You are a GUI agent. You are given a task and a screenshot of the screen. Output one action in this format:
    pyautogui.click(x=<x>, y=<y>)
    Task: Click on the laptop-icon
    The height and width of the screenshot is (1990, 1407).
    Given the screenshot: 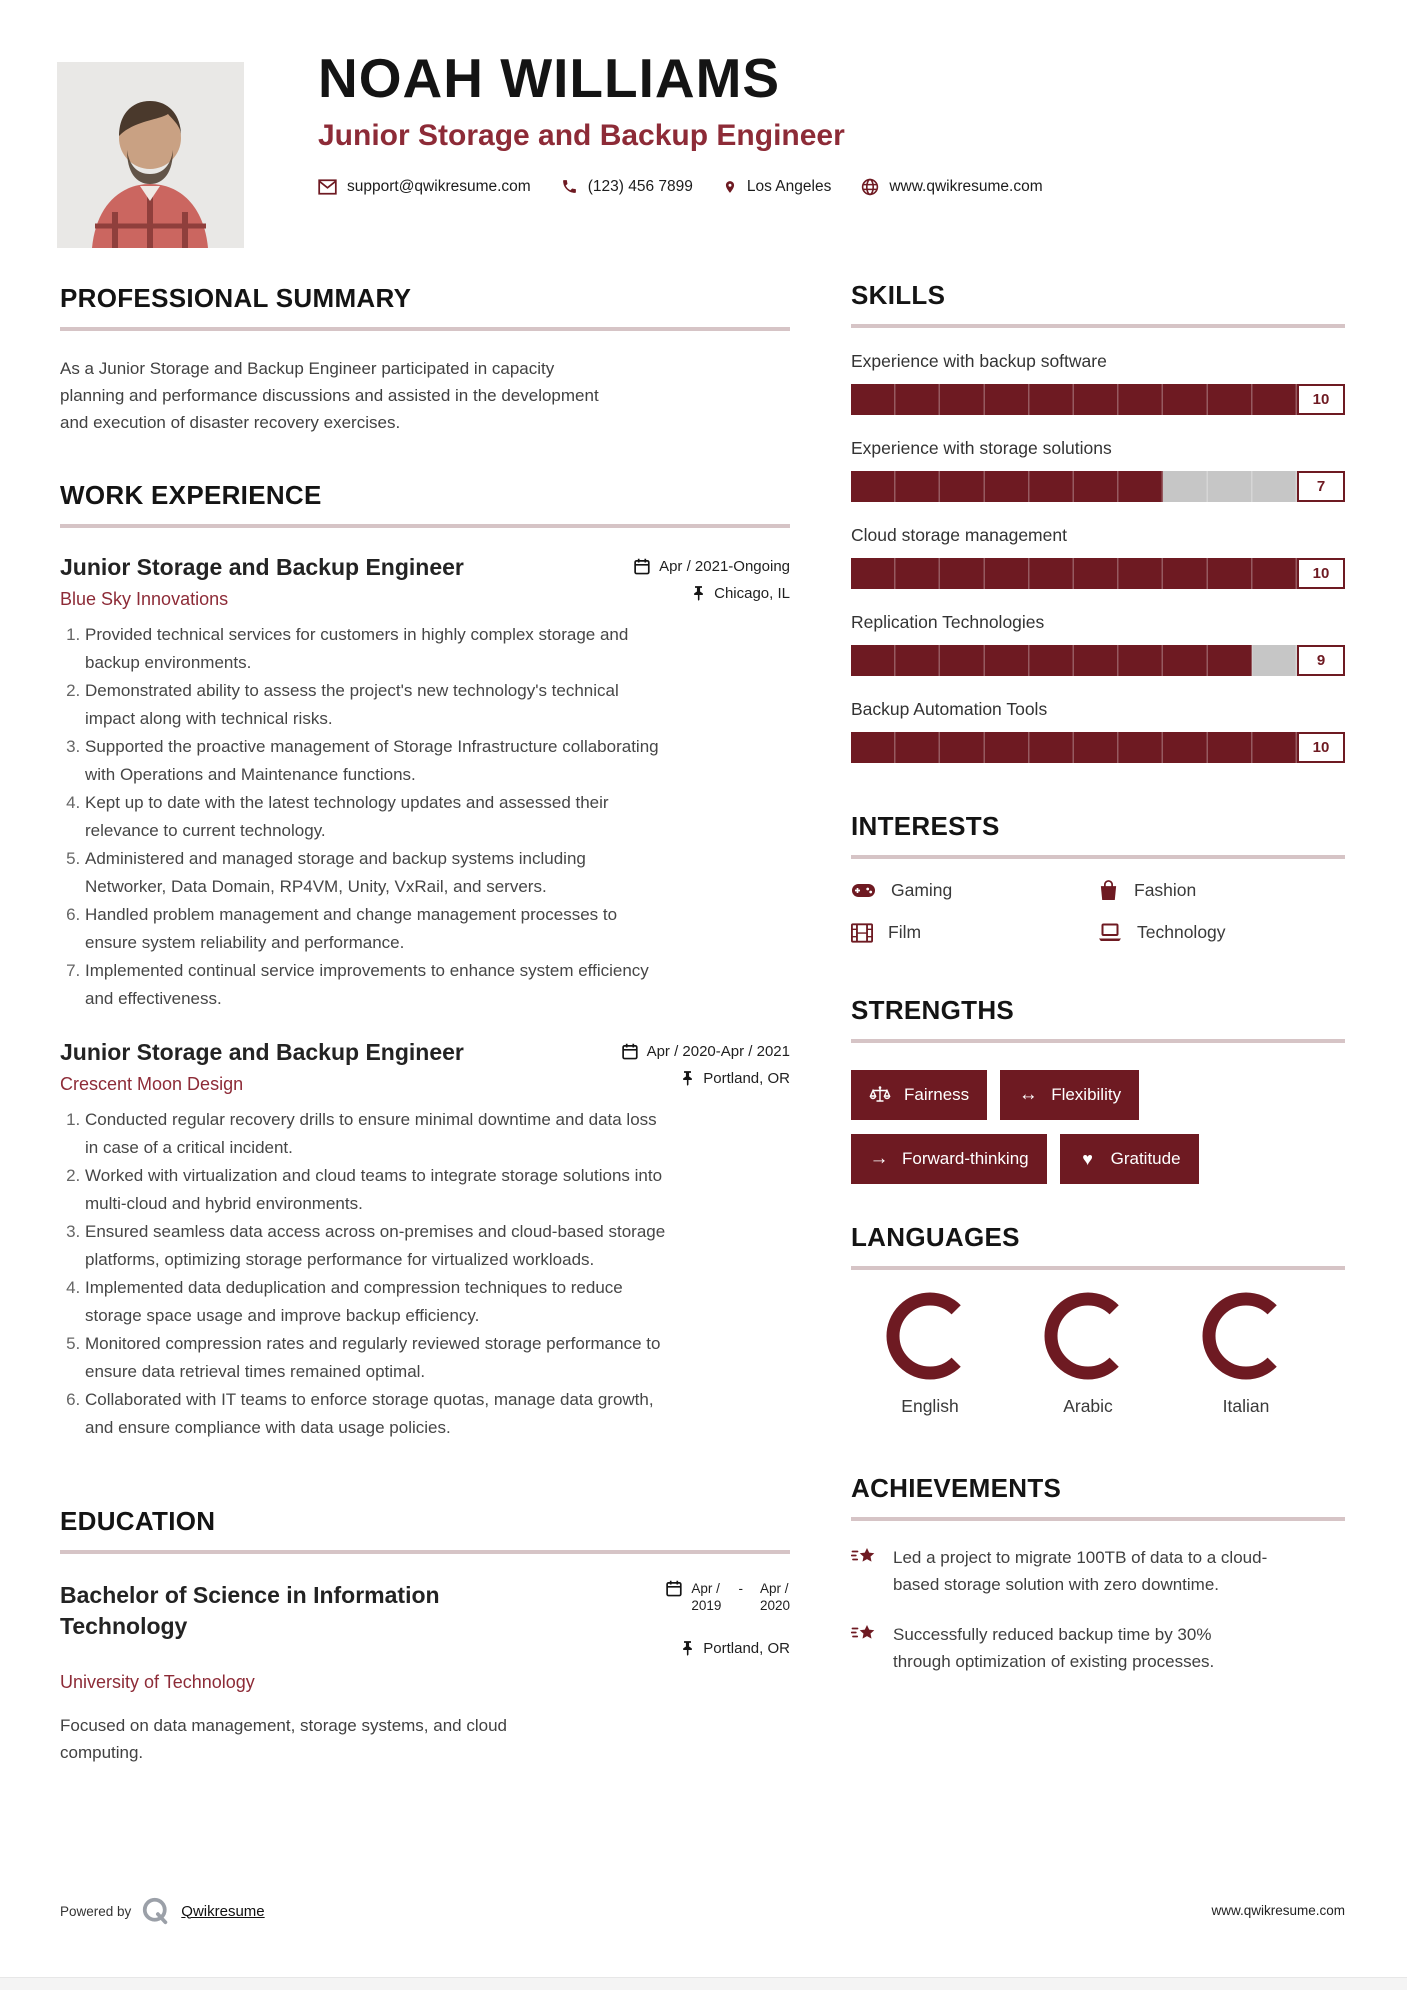 What is the action you would take?
    pyautogui.click(x=1110, y=932)
    